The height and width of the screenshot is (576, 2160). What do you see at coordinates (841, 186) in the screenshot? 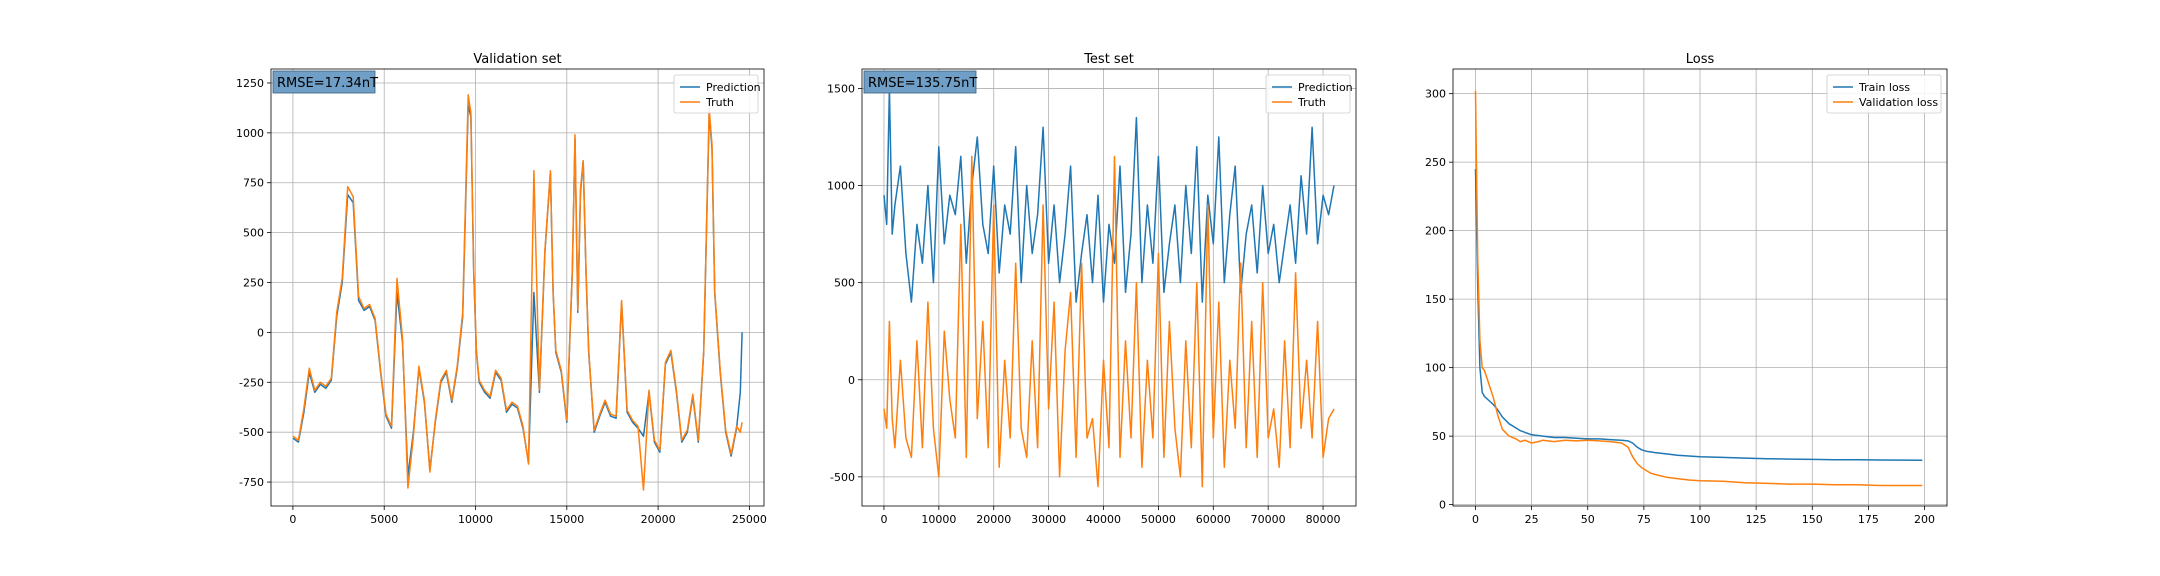
I see `chart-2-ytick-label: 1000` at bounding box center [841, 186].